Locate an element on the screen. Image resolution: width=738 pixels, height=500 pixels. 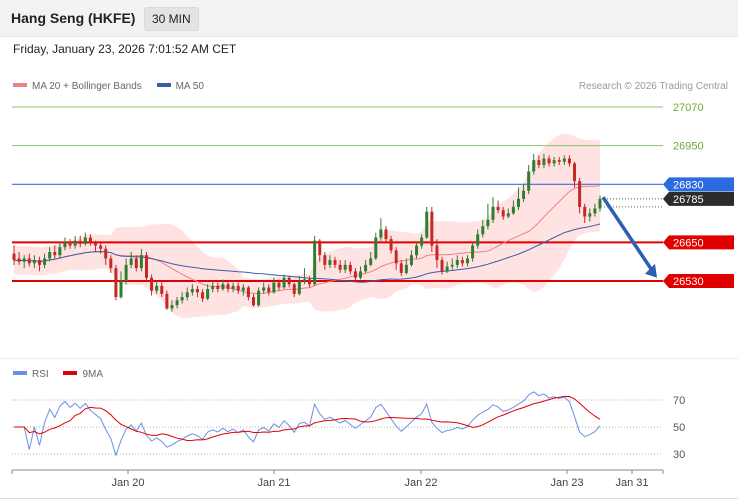
x-tick-label: Jan 20 is located at coordinates (127, 483).